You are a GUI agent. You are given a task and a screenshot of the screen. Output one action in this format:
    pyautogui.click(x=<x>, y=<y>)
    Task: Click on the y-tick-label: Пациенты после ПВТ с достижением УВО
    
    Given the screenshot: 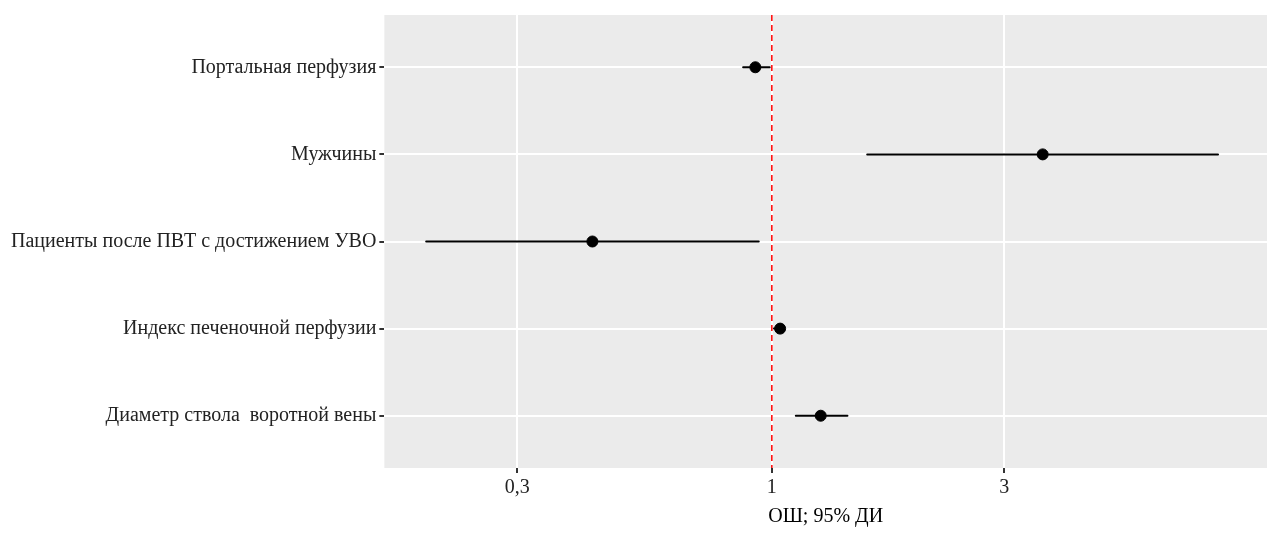 What is the action you would take?
    pyautogui.click(x=194, y=240)
    